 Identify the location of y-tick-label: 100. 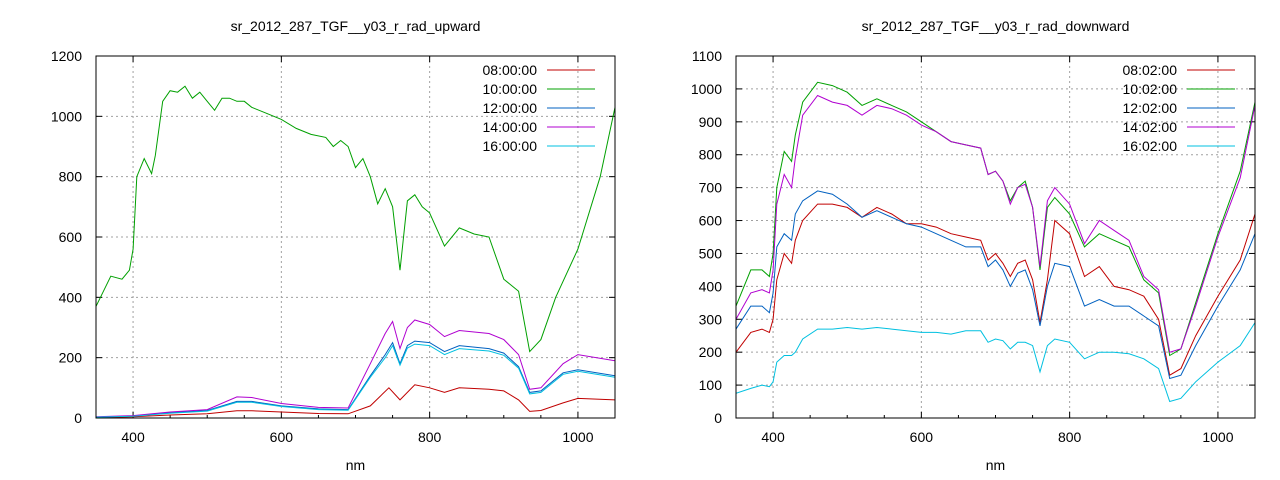
(711, 385).